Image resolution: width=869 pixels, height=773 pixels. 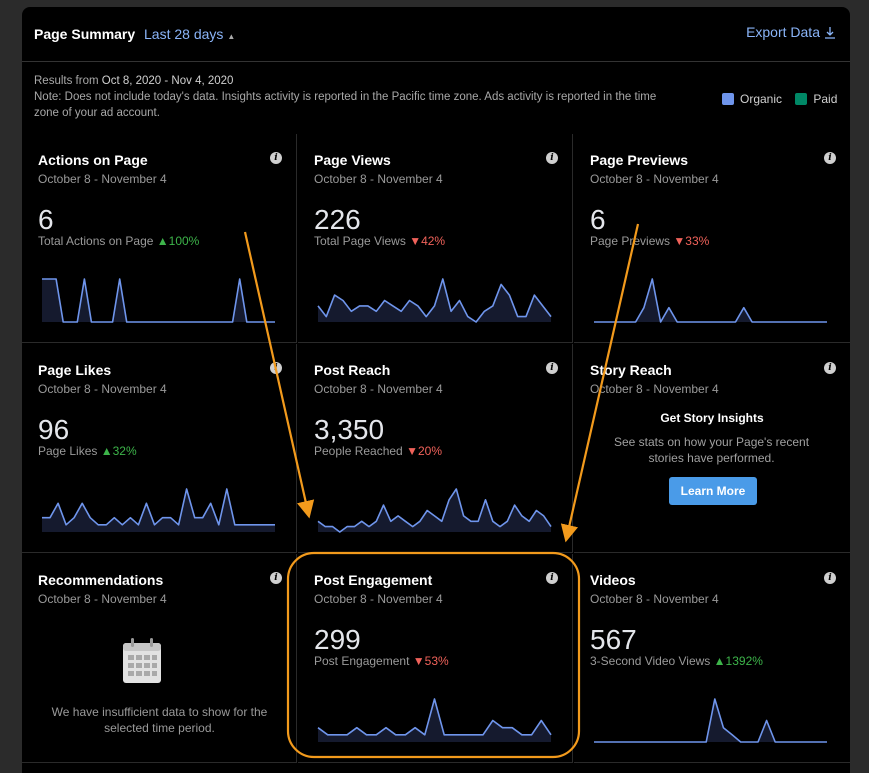 I want to click on card-title: Page Views, so click(x=352, y=160).